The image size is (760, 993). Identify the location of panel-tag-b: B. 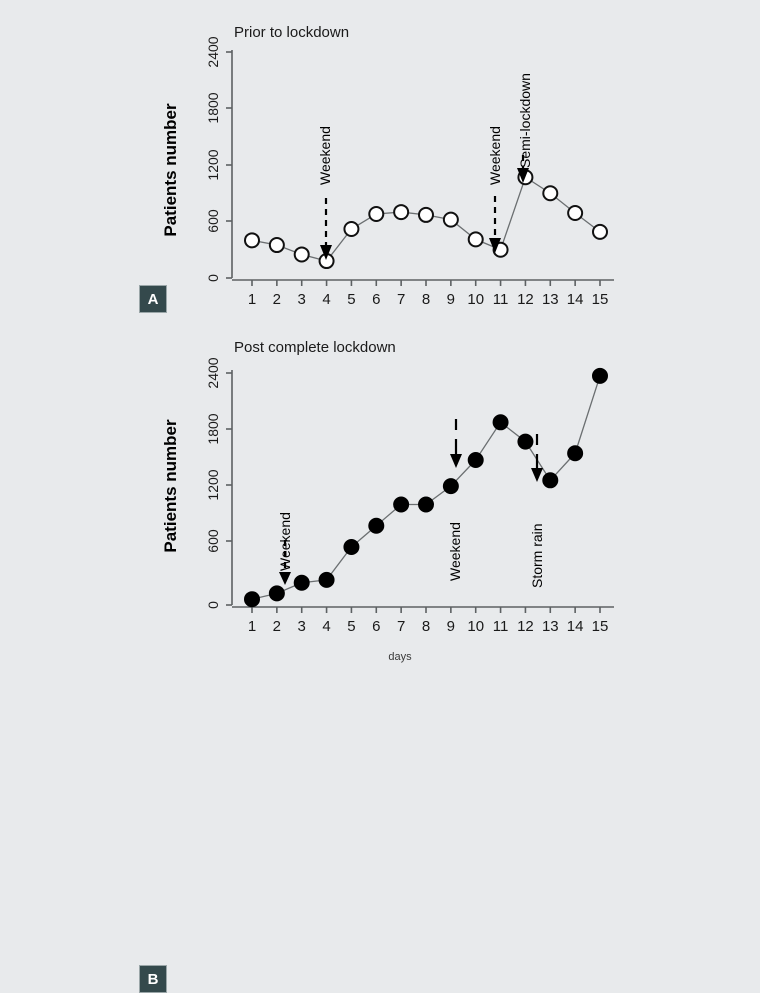
(153, 979).